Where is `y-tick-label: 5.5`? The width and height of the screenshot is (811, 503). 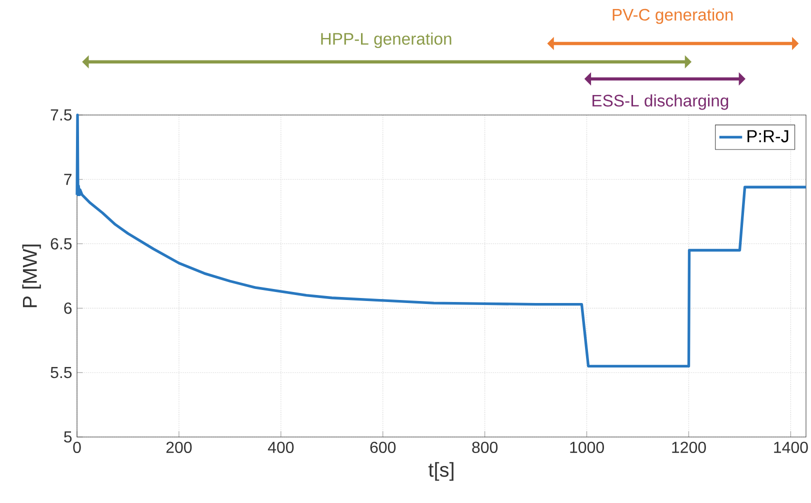 y-tick-label: 5.5 is located at coordinates (61, 372).